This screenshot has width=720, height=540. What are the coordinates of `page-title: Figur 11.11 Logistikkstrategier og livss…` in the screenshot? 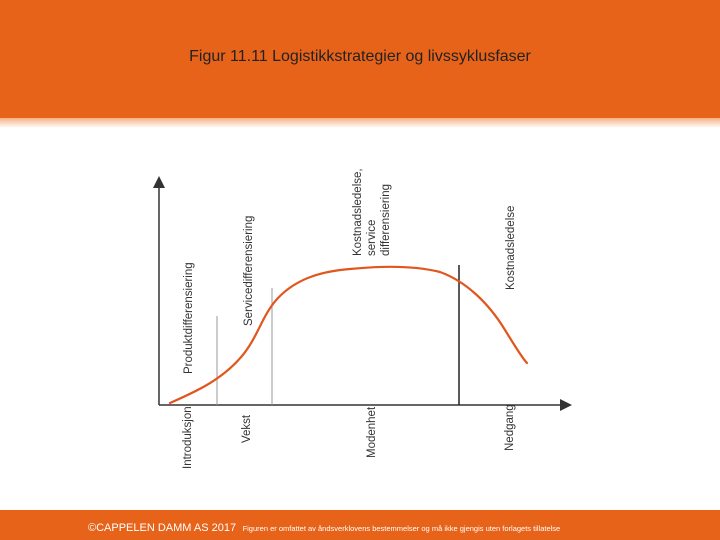 It's located at (360, 56).